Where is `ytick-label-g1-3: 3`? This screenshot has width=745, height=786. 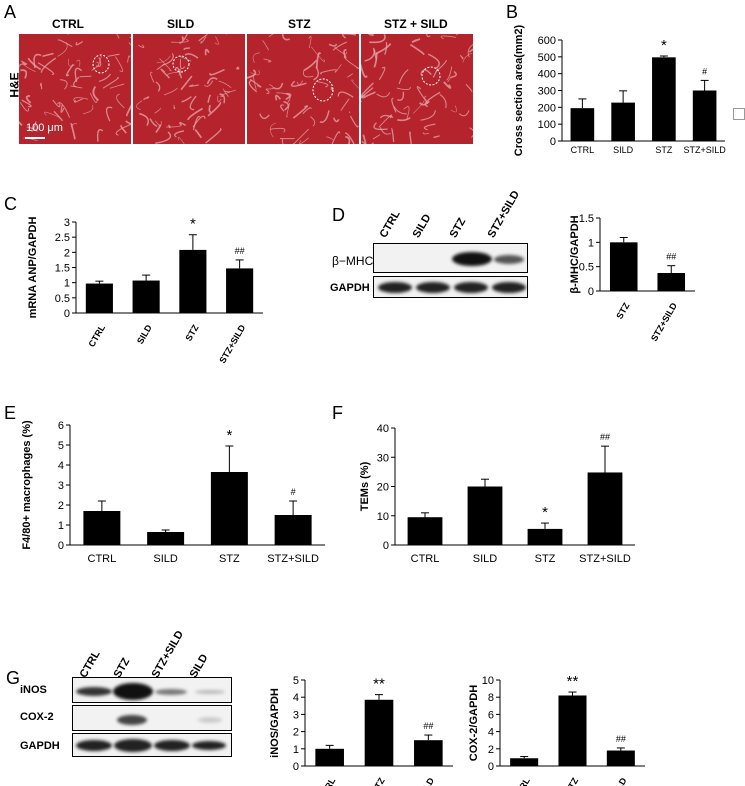
ytick-label-g1-3: 3 is located at coordinates (296, 715).